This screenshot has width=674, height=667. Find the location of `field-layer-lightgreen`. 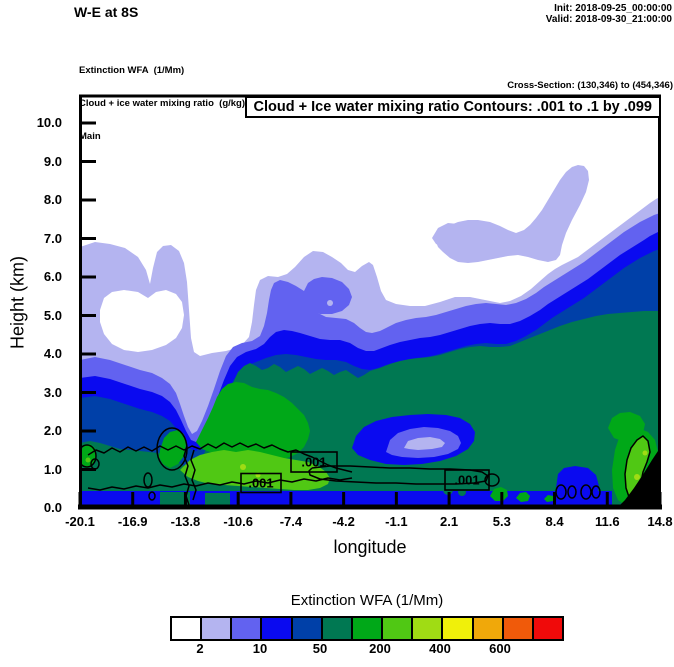

field-layer-lightgreen is located at coordinates (255, 470).